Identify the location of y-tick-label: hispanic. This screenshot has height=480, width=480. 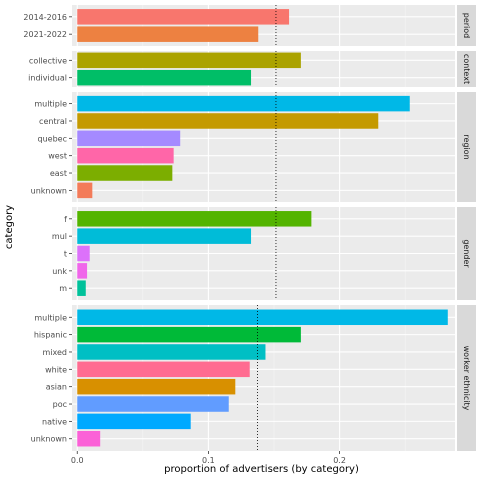
(50, 335).